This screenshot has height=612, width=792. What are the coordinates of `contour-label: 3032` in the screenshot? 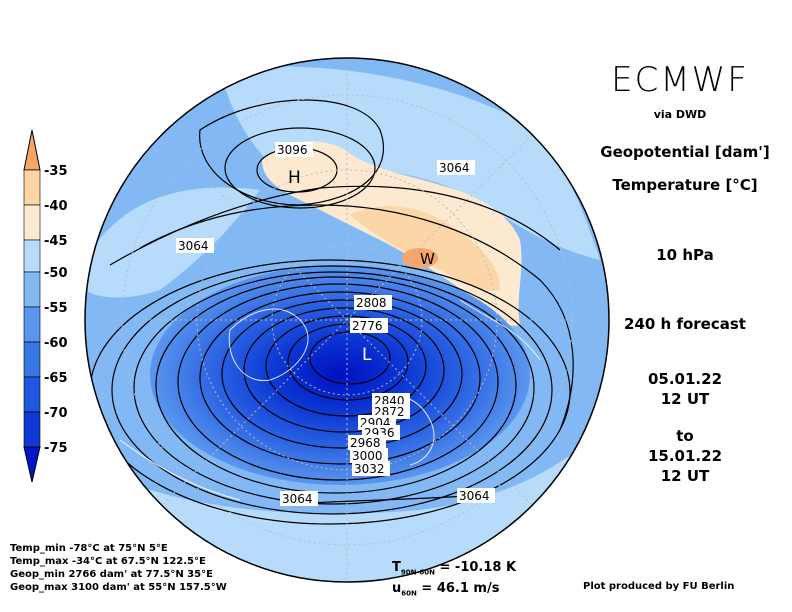 It's located at (369, 469).